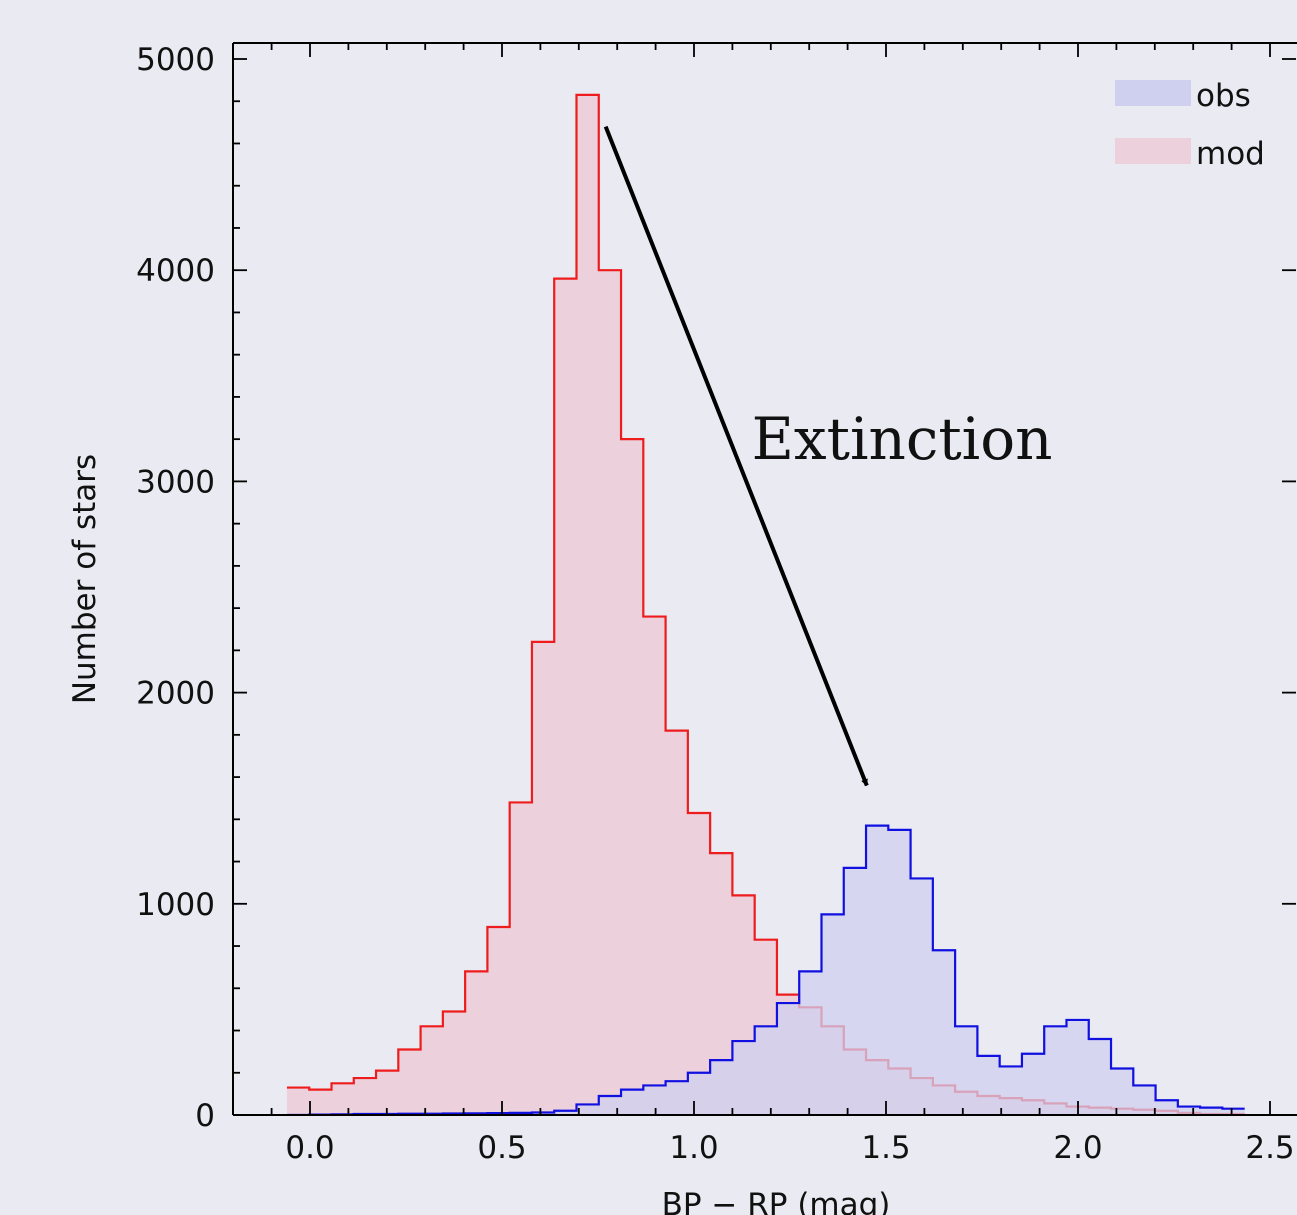 The height and width of the screenshot is (1215, 1297). I want to click on legend-label-obs: obs, so click(1223, 96).